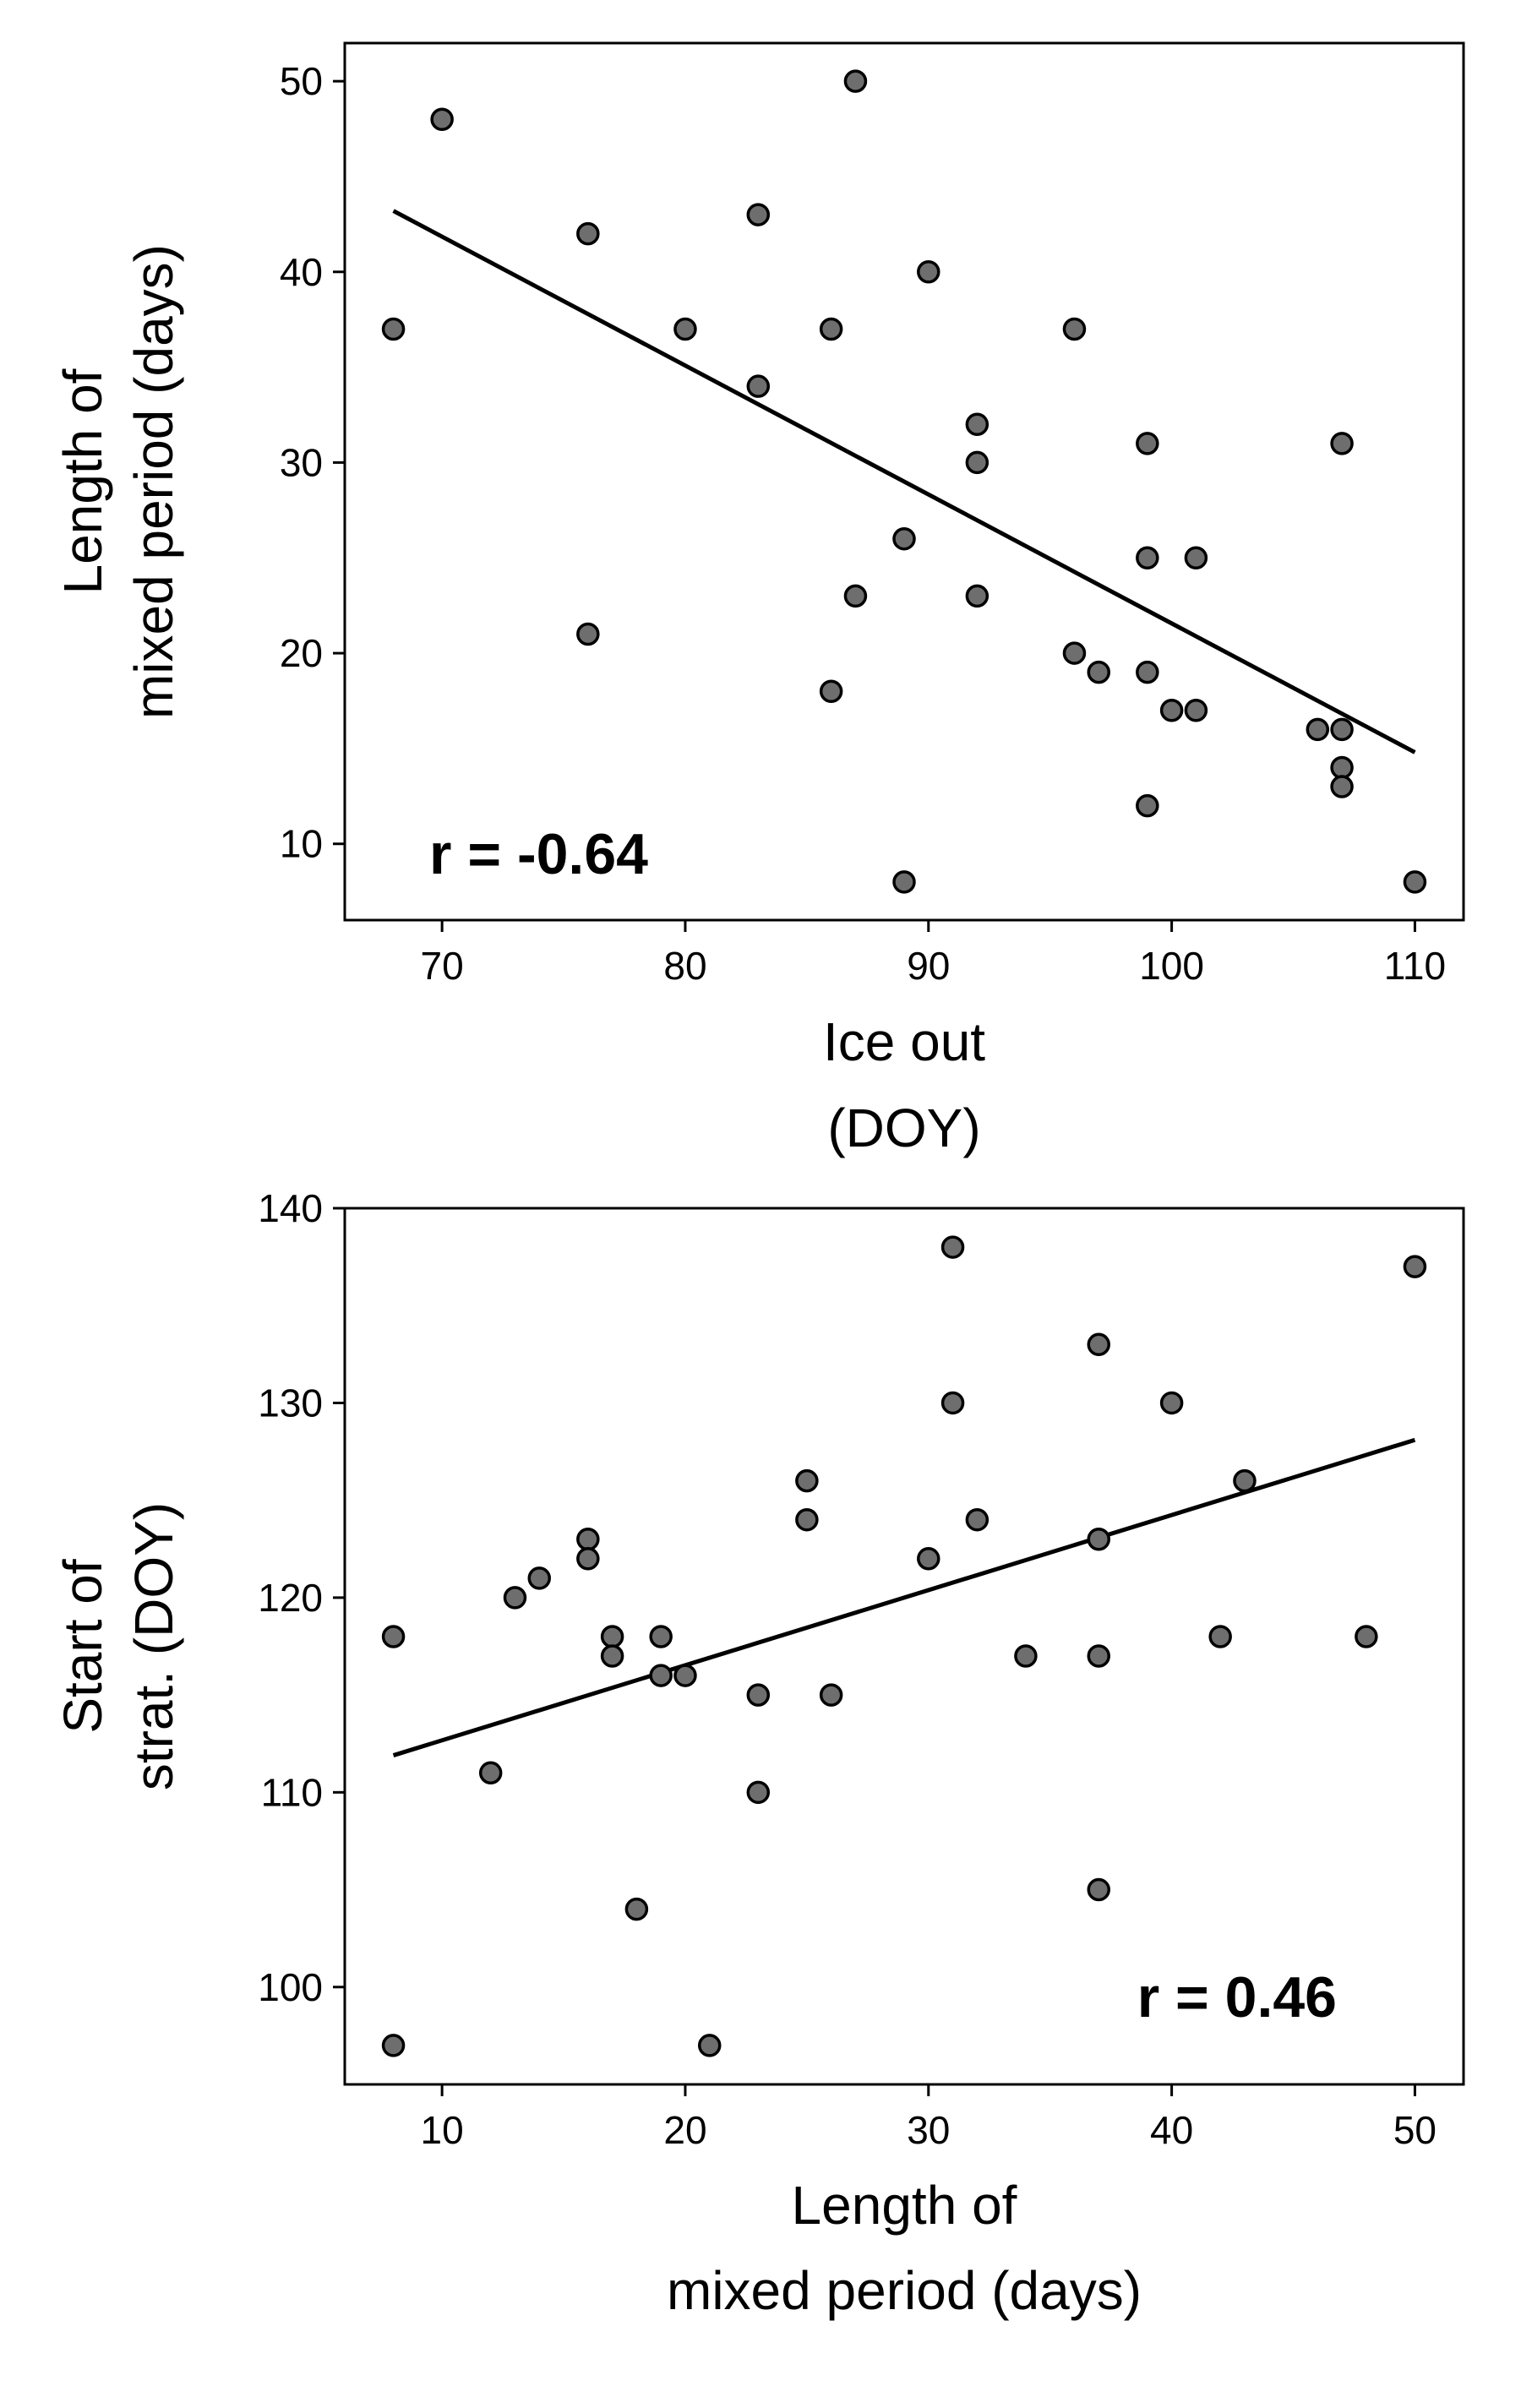 The image size is (1521, 2408). Describe the element at coordinates (153, 1646) in the screenshot. I see `y-axis-title: strat. (DOY)` at that location.